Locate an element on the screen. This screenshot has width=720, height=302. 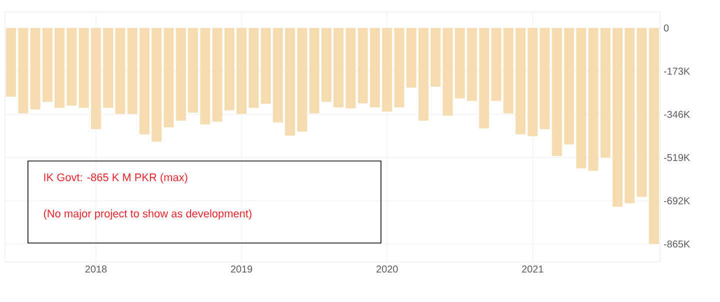
x-tick-label: 2020 is located at coordinates (387, 269).